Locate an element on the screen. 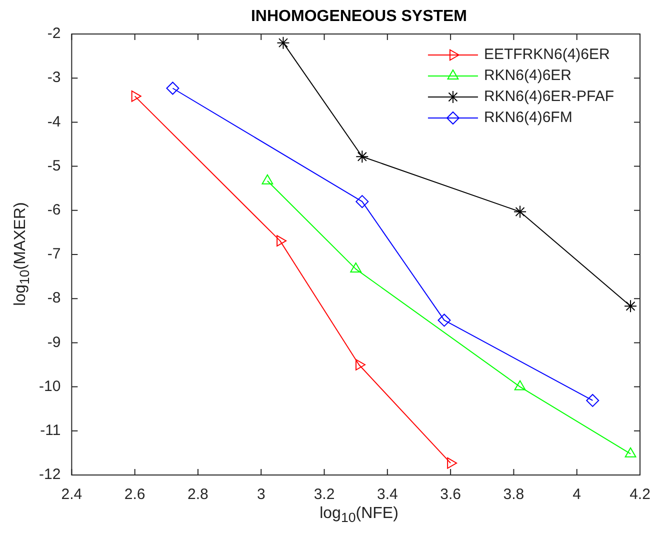 The image size is (664, 537). legend-label: RKN6(4)6ER is located at coordinates (528, 75).